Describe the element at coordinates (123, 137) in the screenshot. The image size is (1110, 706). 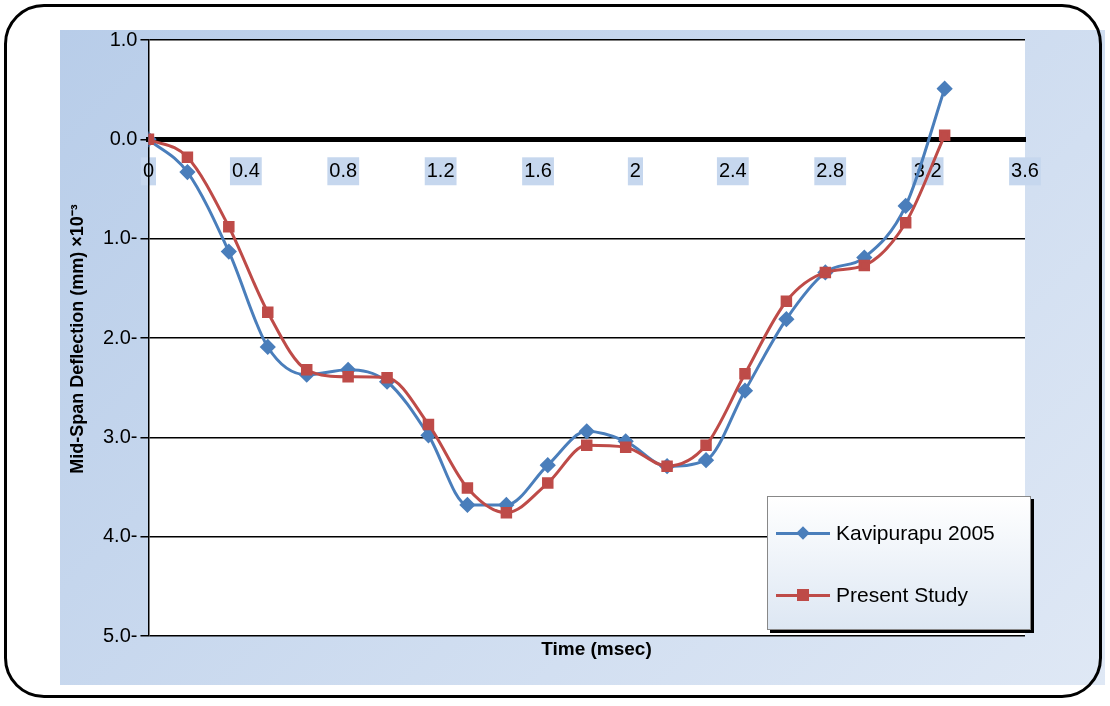
I see `y-tick-label: 0.0` at that location.